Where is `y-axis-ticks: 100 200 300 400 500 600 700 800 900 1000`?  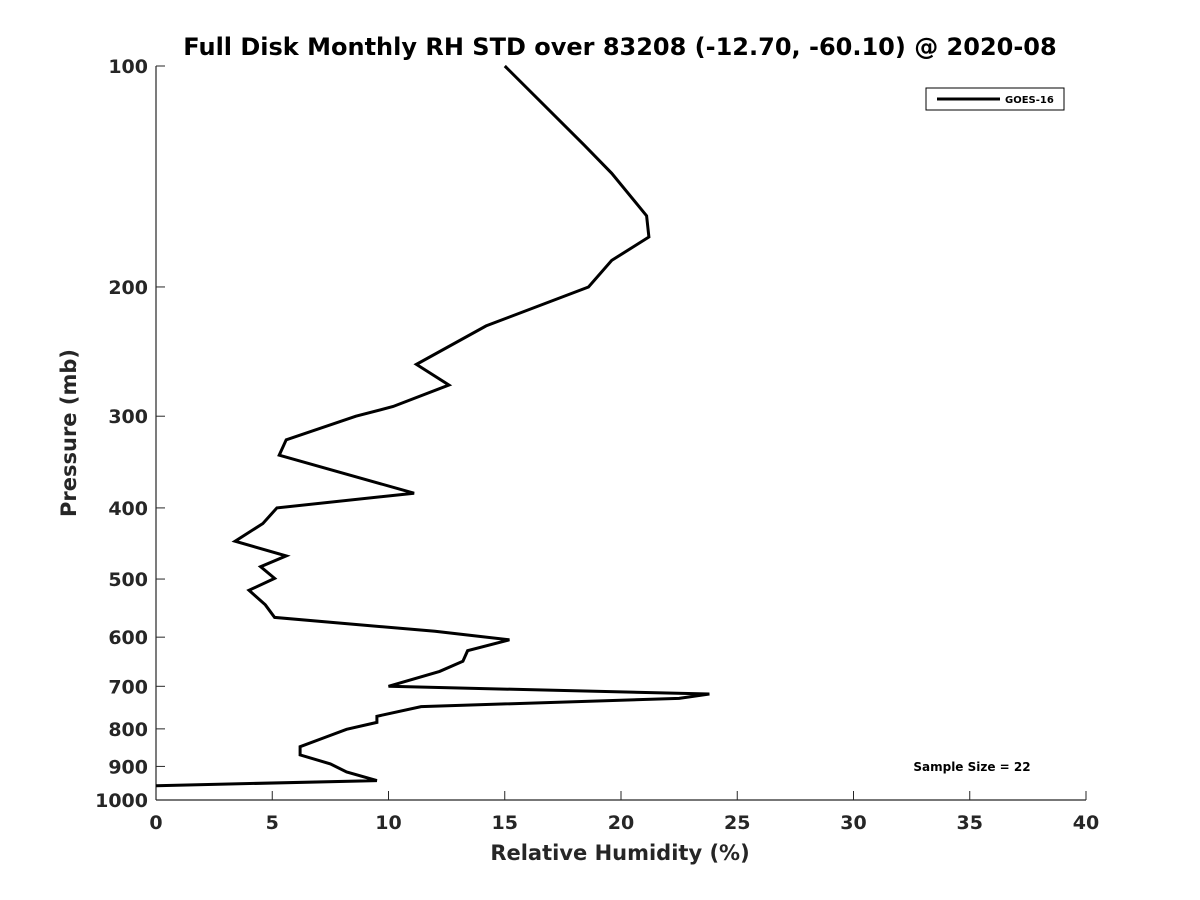
y-axis-ticks: 100 200 300 400 500 600 700 800 900 1000 is located at coordinates (130, 434).